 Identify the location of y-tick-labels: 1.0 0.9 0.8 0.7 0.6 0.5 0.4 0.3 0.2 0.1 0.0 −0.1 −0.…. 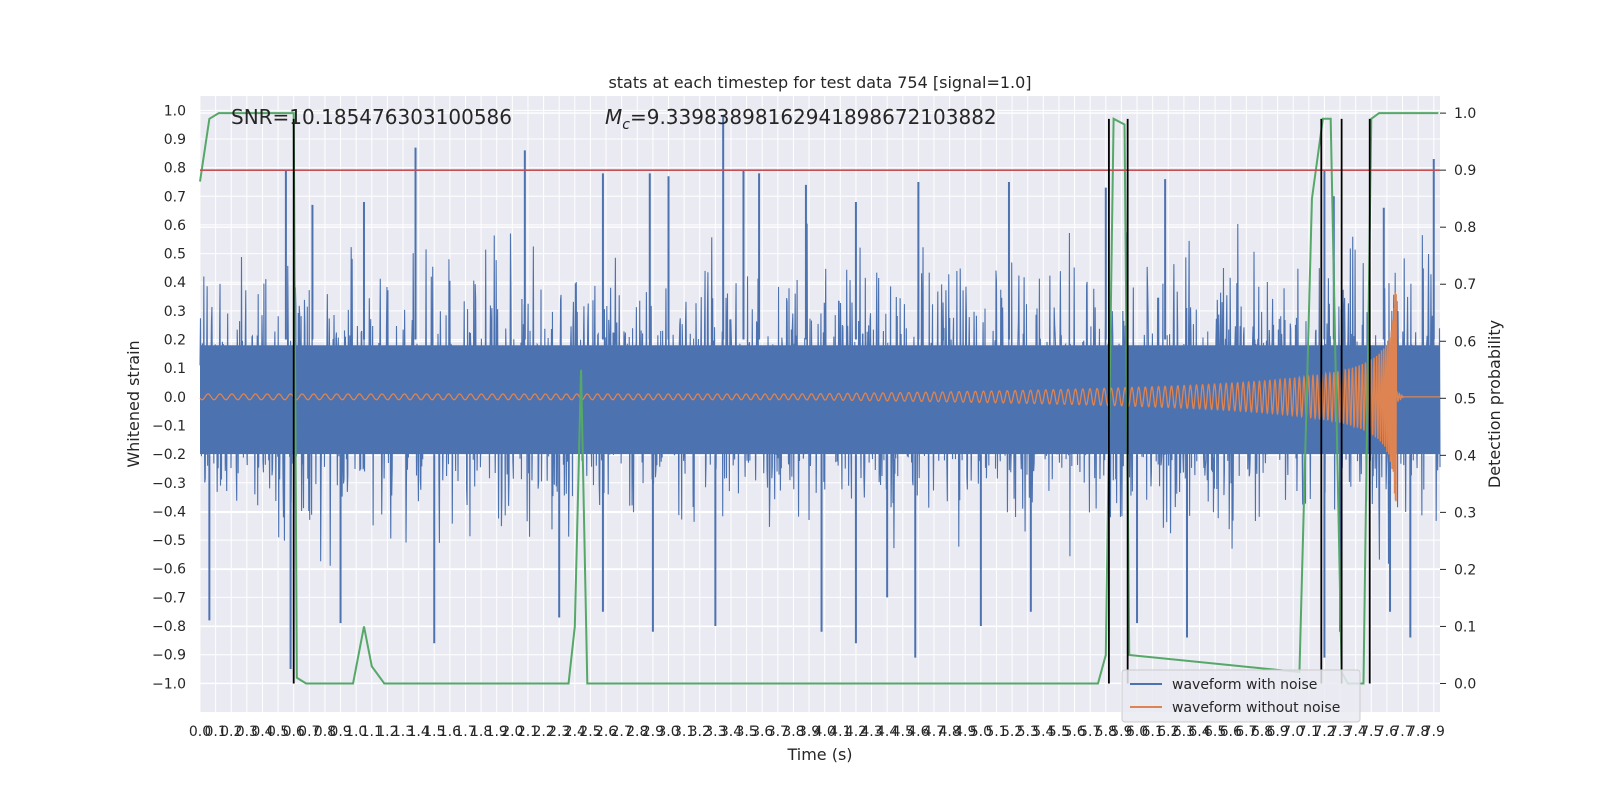
(169, 397).